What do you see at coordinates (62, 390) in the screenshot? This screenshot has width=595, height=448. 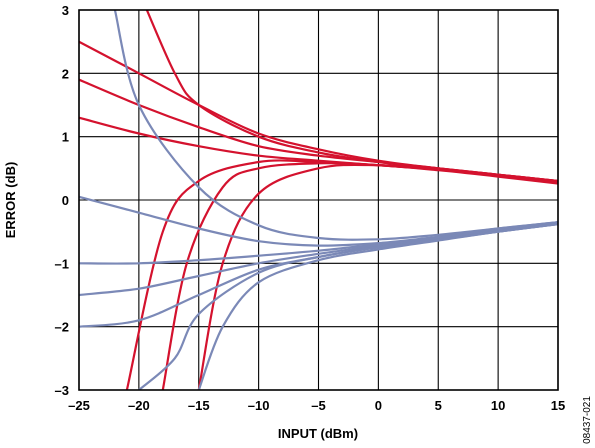 I see `y-tick-label: –3` at bounding box center [62, 390].